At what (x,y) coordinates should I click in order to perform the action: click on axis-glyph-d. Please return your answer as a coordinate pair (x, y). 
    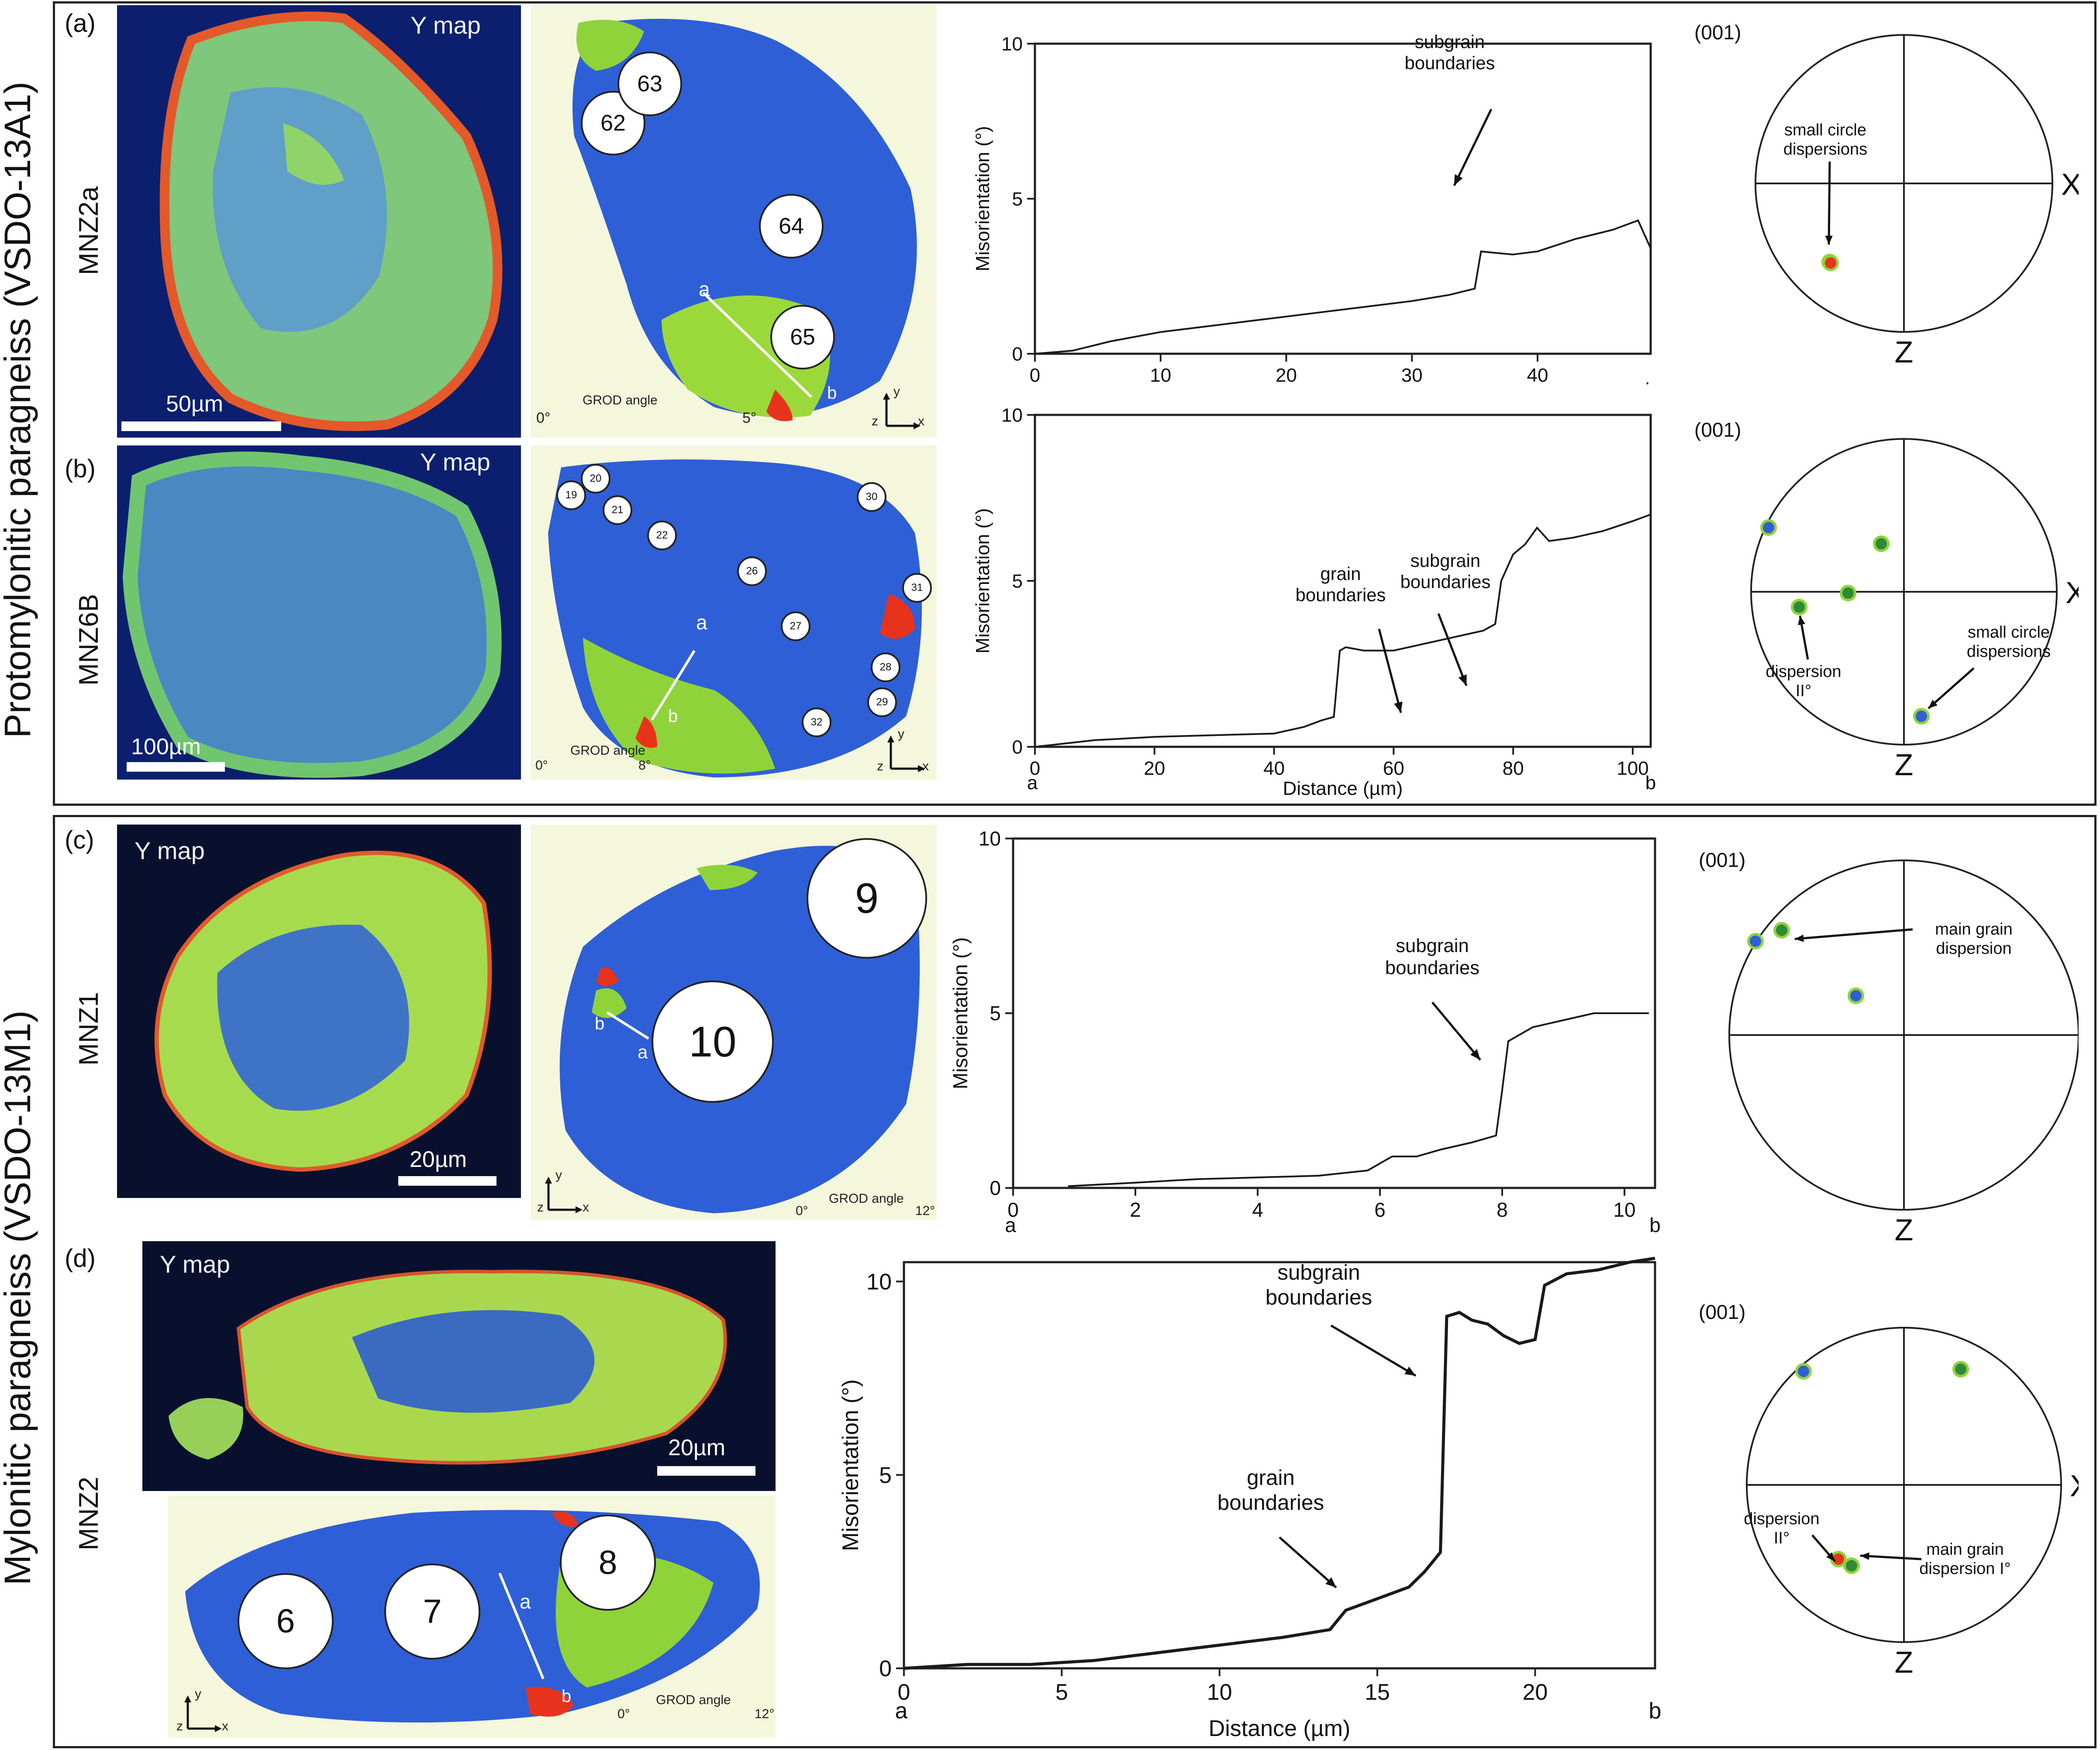
    Looking at the image, I should click on (203, 1713).